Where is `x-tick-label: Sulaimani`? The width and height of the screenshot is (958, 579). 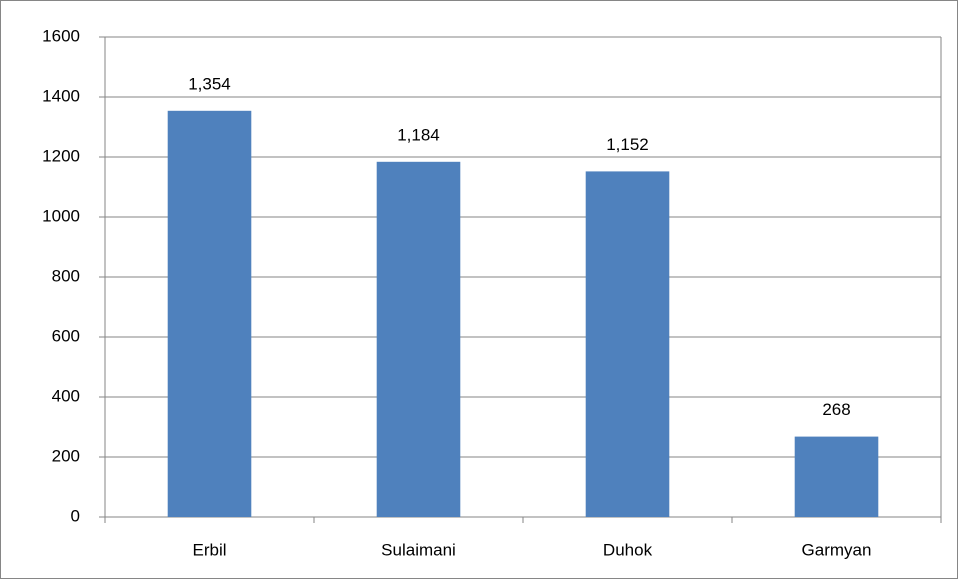 x-tick-label: Sulaimani is located at coordinates (418, 549).